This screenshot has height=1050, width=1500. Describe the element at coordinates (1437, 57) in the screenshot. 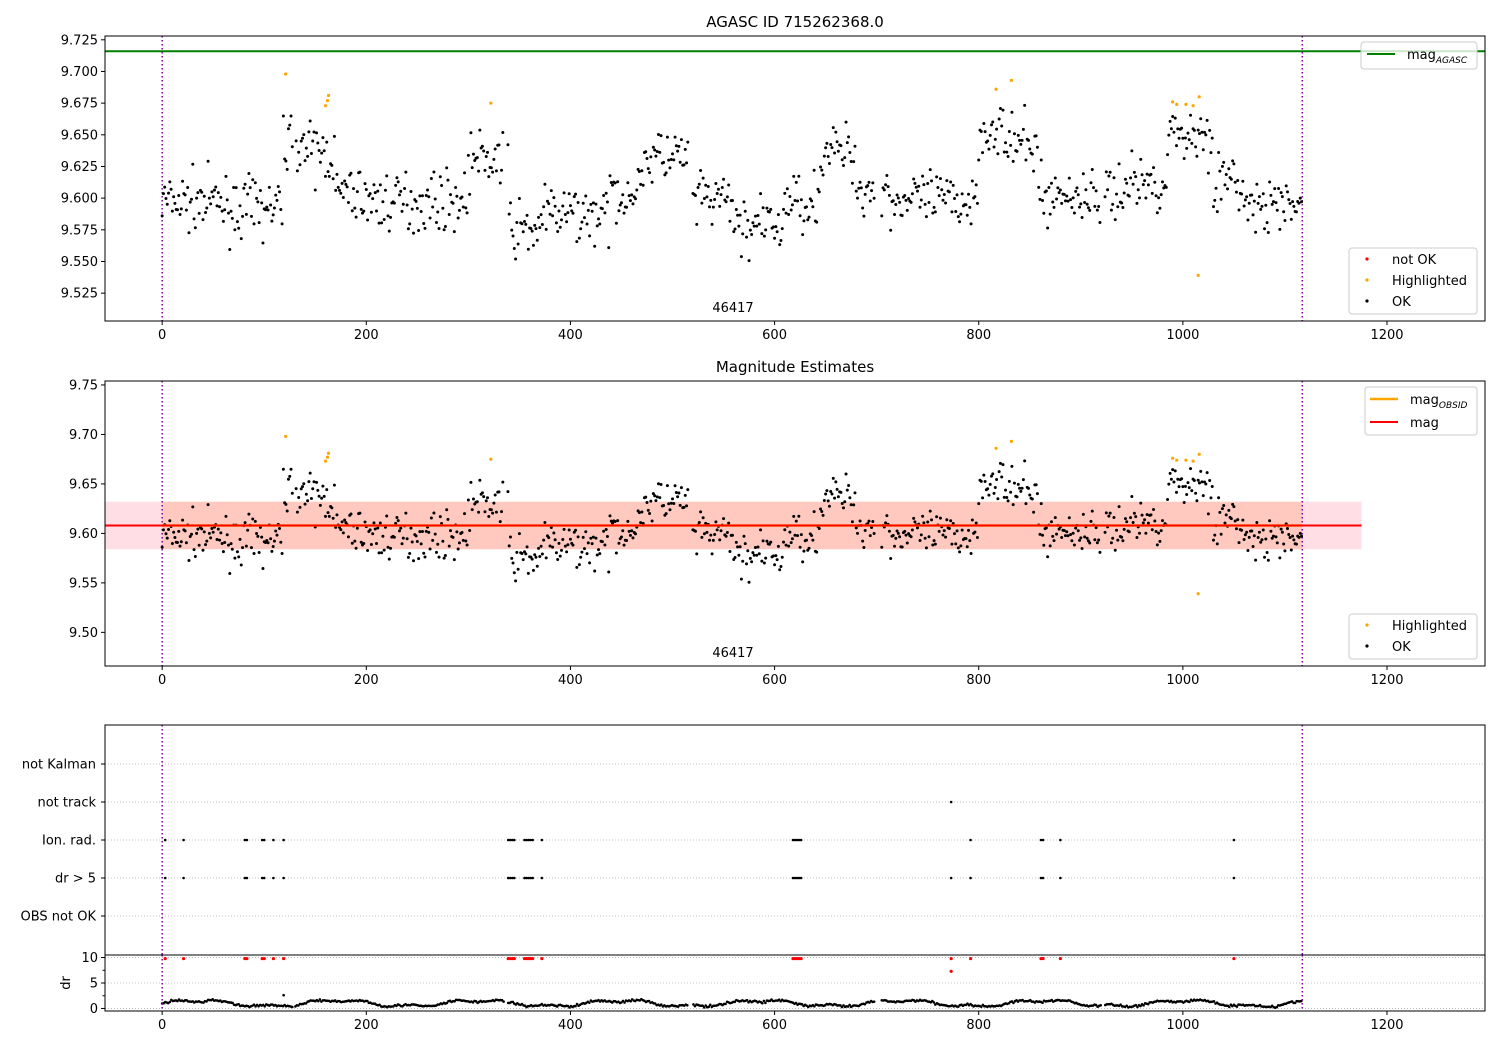

I see `top-legend-mag-agasc-label: magAGASC` at that location.